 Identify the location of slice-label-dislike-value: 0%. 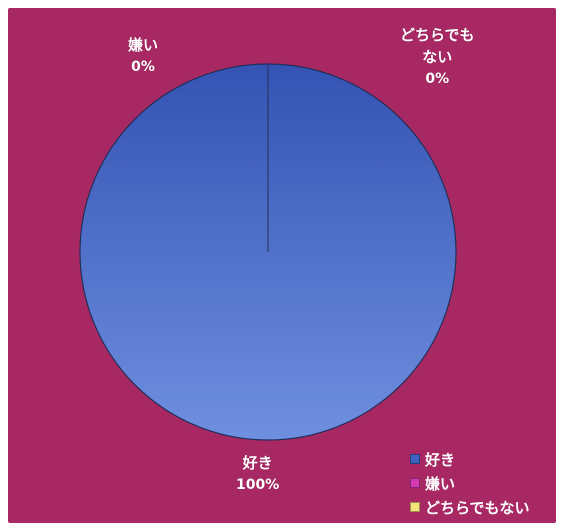
(143, 67).